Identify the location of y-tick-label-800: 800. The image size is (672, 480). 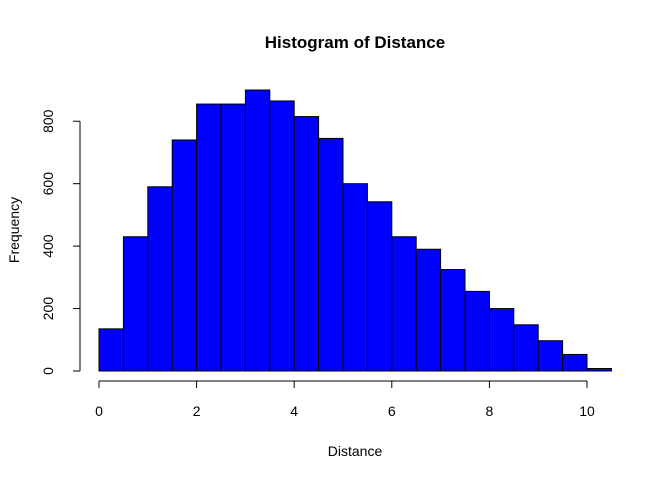
(48, 121).